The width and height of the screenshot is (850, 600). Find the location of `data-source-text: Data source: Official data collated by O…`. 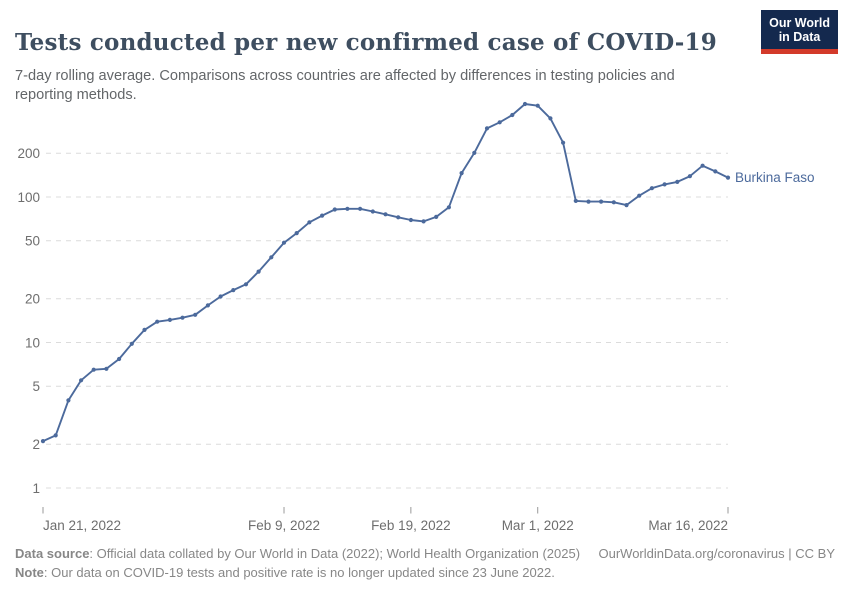

data-source-text: Data source: Official data collated by O… is located at coordinates (298, 553).